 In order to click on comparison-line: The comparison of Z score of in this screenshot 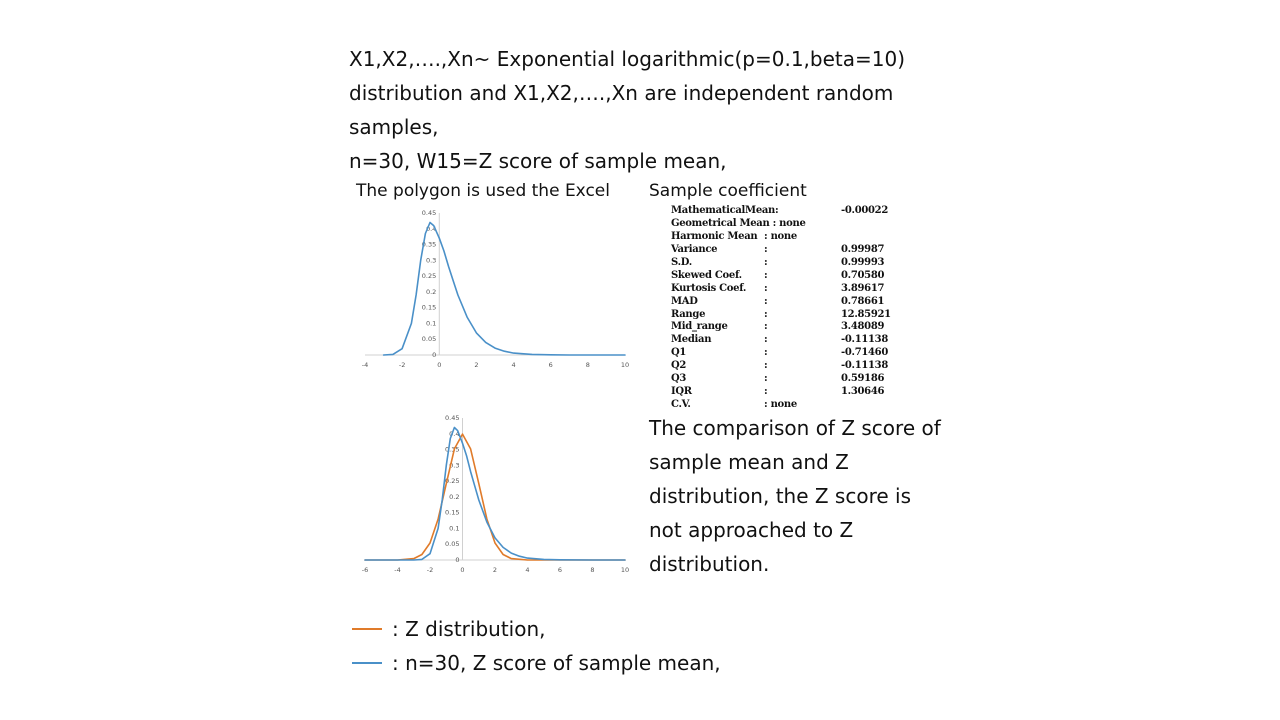, I will do `click(795, 428)`.